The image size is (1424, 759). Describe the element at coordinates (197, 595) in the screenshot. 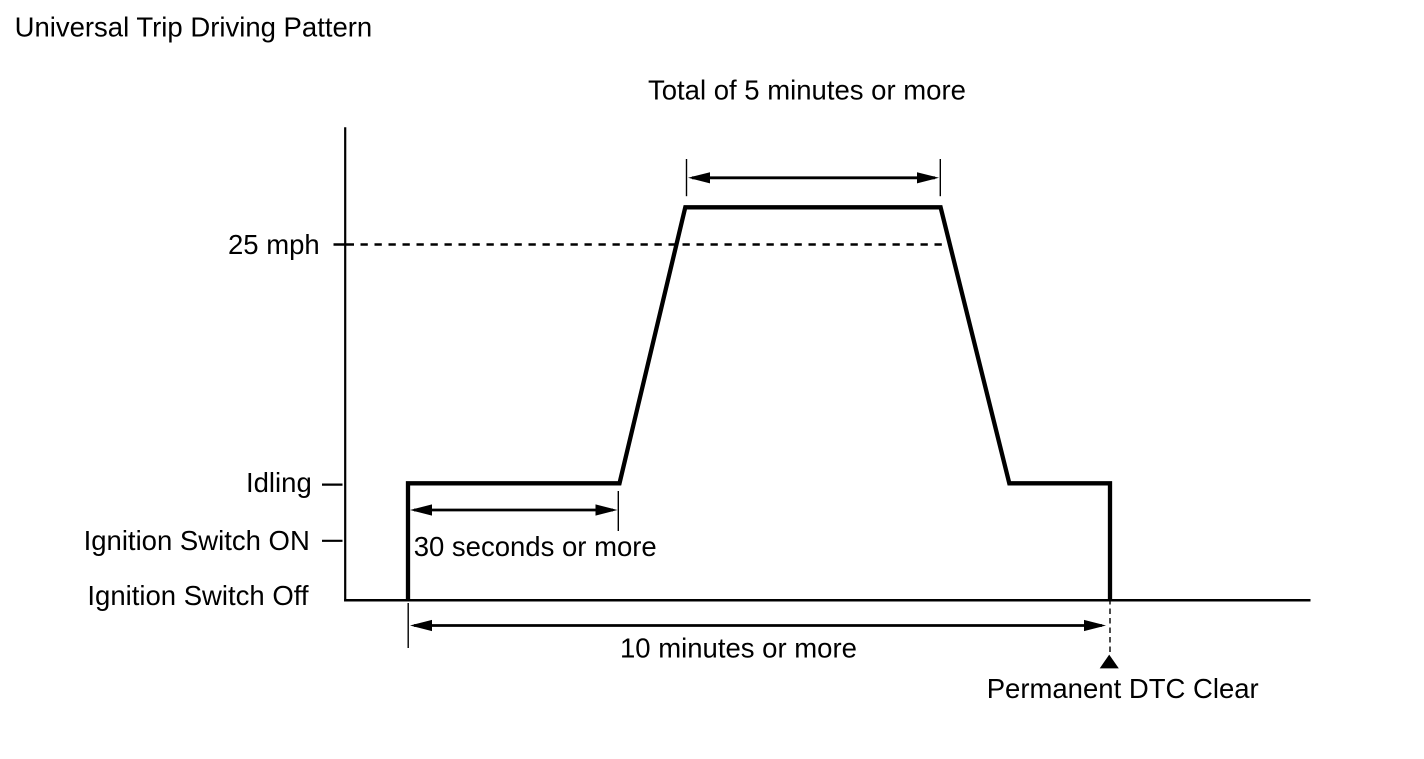

I see `svg-text: Ignition Switch Off` at that location.